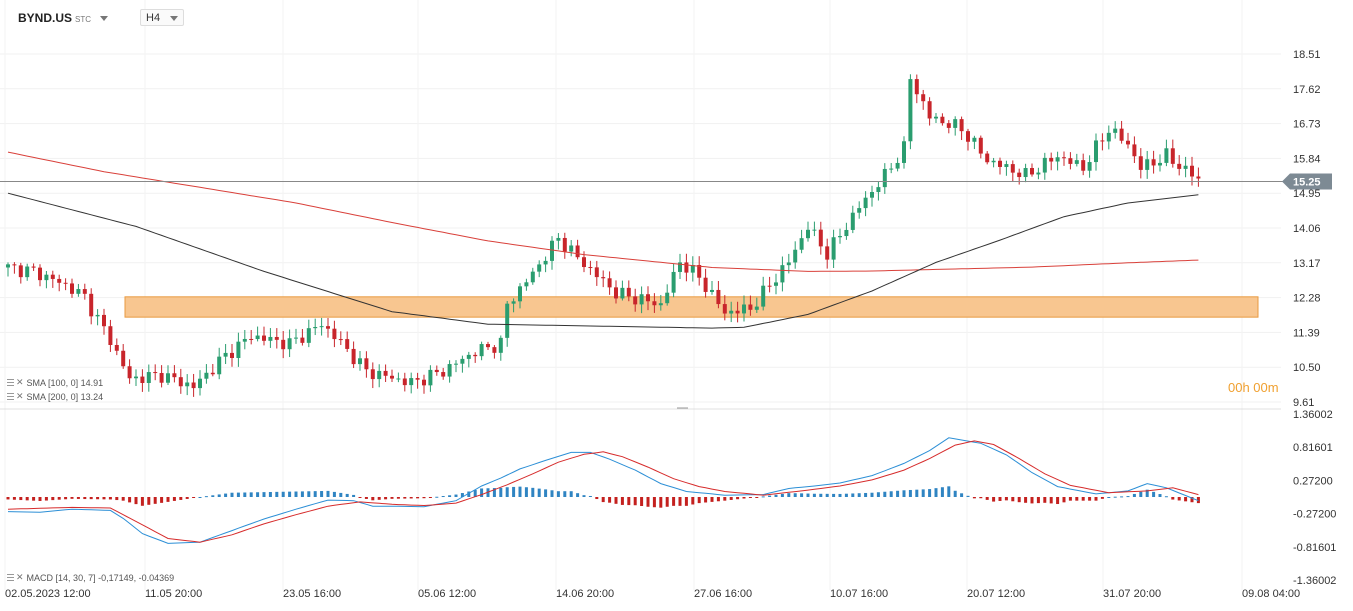 The width and height of the screenshot is (1353, 611). Describe the element at coordinates (1307, 90) in the screenshot. I see `price-tick-label: 17.62` at that location.